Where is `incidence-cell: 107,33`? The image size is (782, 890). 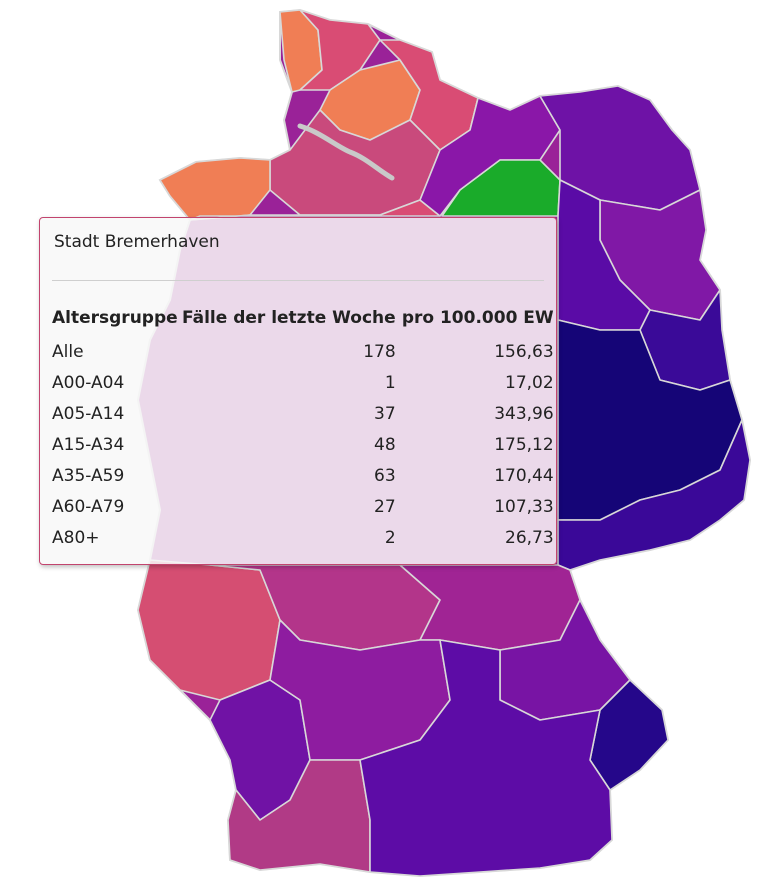
incidence-cell: 107,33 is located at coordinates (524, 506).